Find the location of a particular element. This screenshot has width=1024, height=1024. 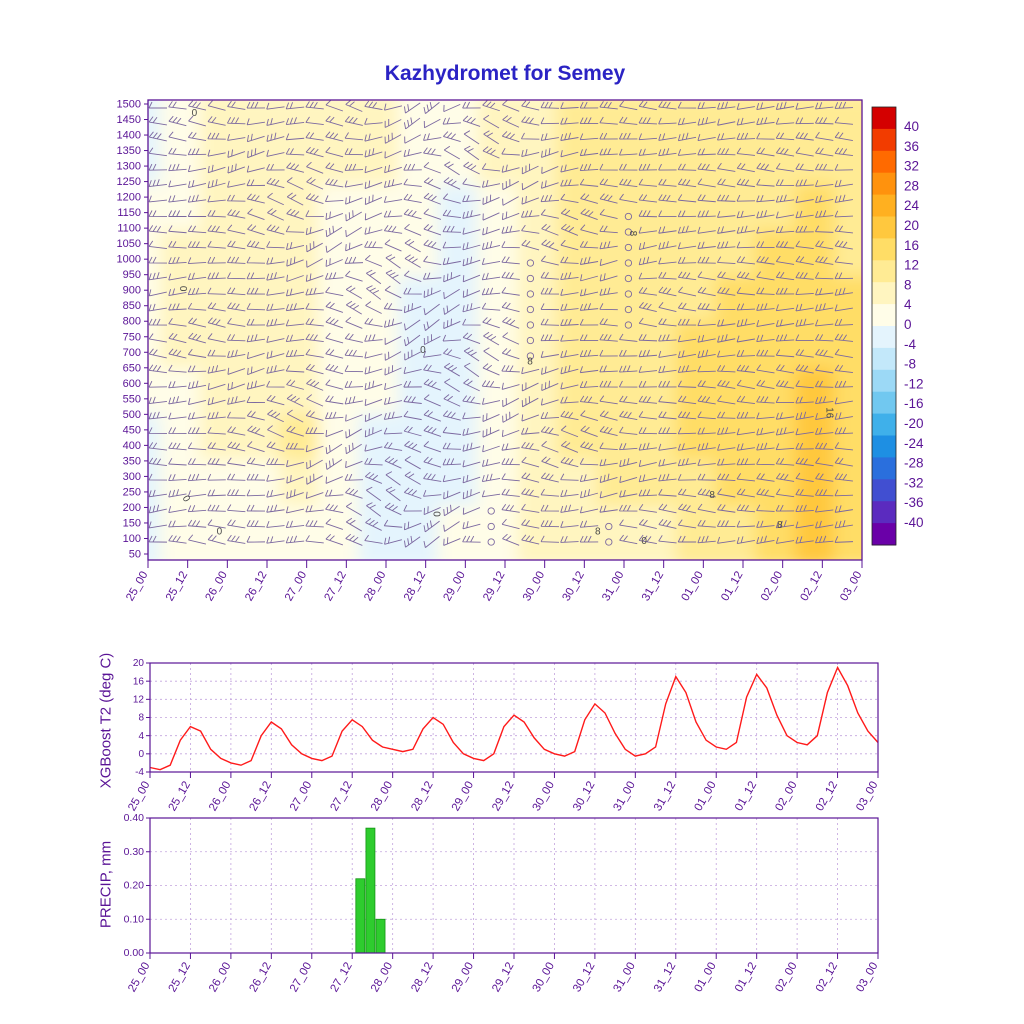

x-tick-label: 30_00 is located at coordinates (544, 797).